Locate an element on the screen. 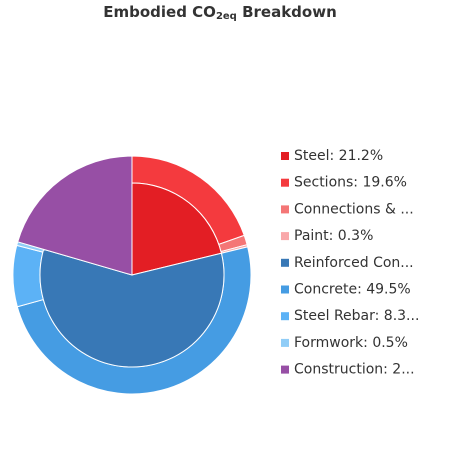 Image resolution: width=455 pixels, height=455 pixels. title-main: Embodied CO is located at coordinates (159, 12).